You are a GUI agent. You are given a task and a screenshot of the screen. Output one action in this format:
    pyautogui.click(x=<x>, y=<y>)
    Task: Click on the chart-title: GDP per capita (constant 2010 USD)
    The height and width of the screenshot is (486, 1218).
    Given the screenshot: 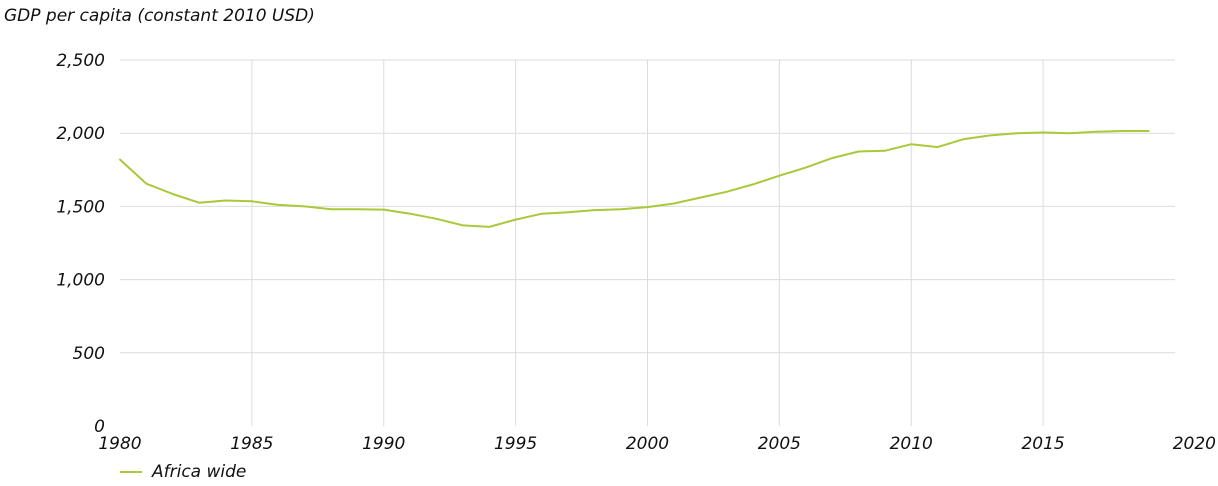 What is the action you would take?
    pyautogui.click(x=159, y=16)
    